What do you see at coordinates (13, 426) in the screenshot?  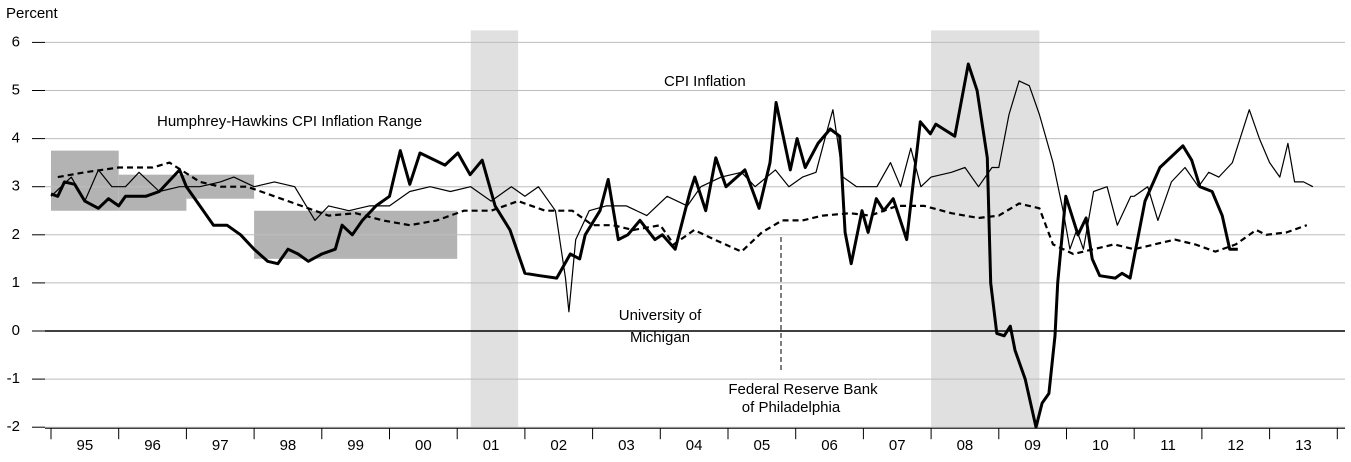 I see `y-tick-label: -2` at bounding box center [13, 426].